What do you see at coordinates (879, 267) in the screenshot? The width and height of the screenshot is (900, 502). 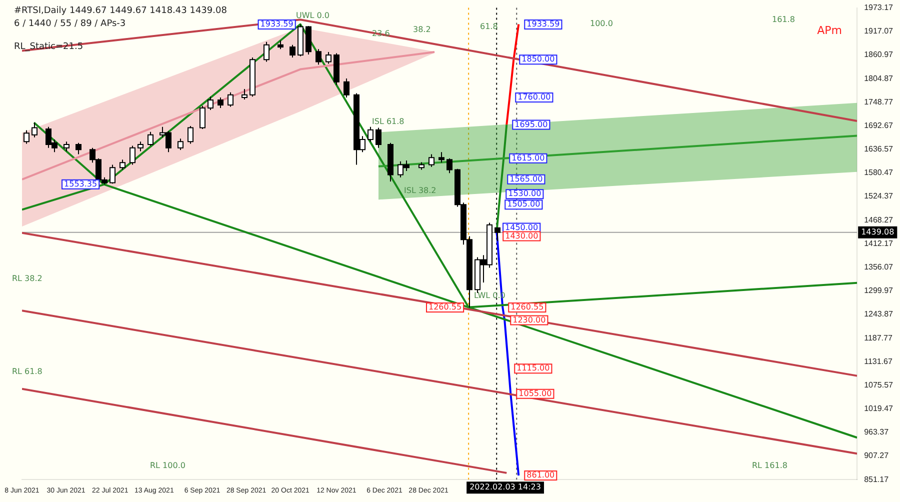 I see `y-tick-label: 1356.07` at bounding box center [879, 267].